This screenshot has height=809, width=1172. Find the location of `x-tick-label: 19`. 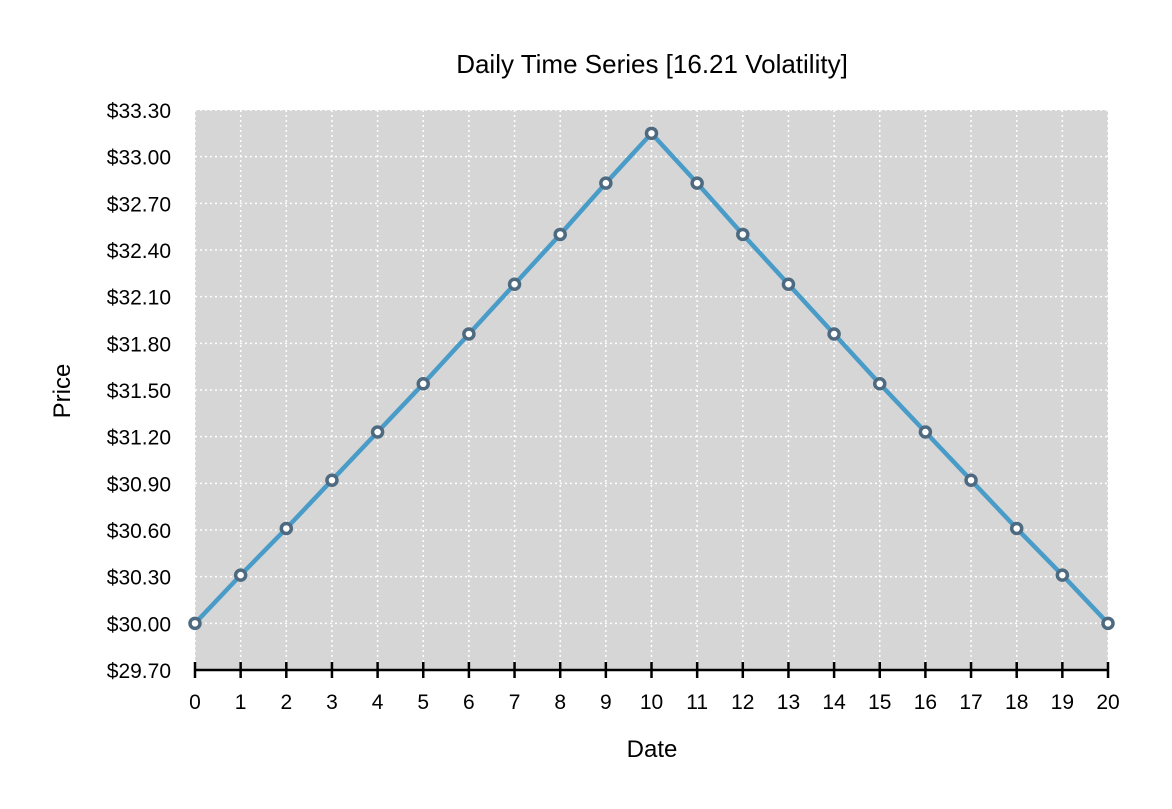

x-tick-label: 19 is located at coordinates (1062, 702).